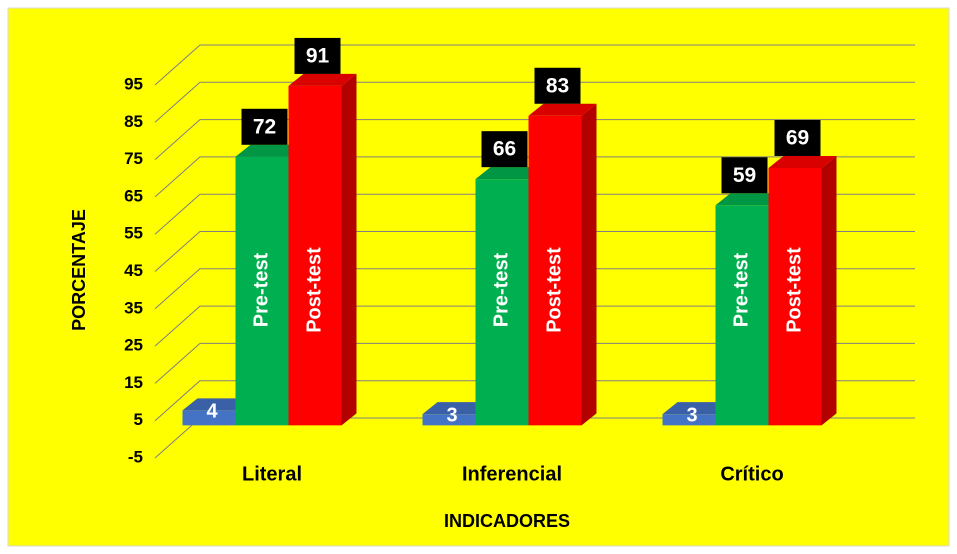  I want to click on y-tick-label: -5, so click(135, 456).